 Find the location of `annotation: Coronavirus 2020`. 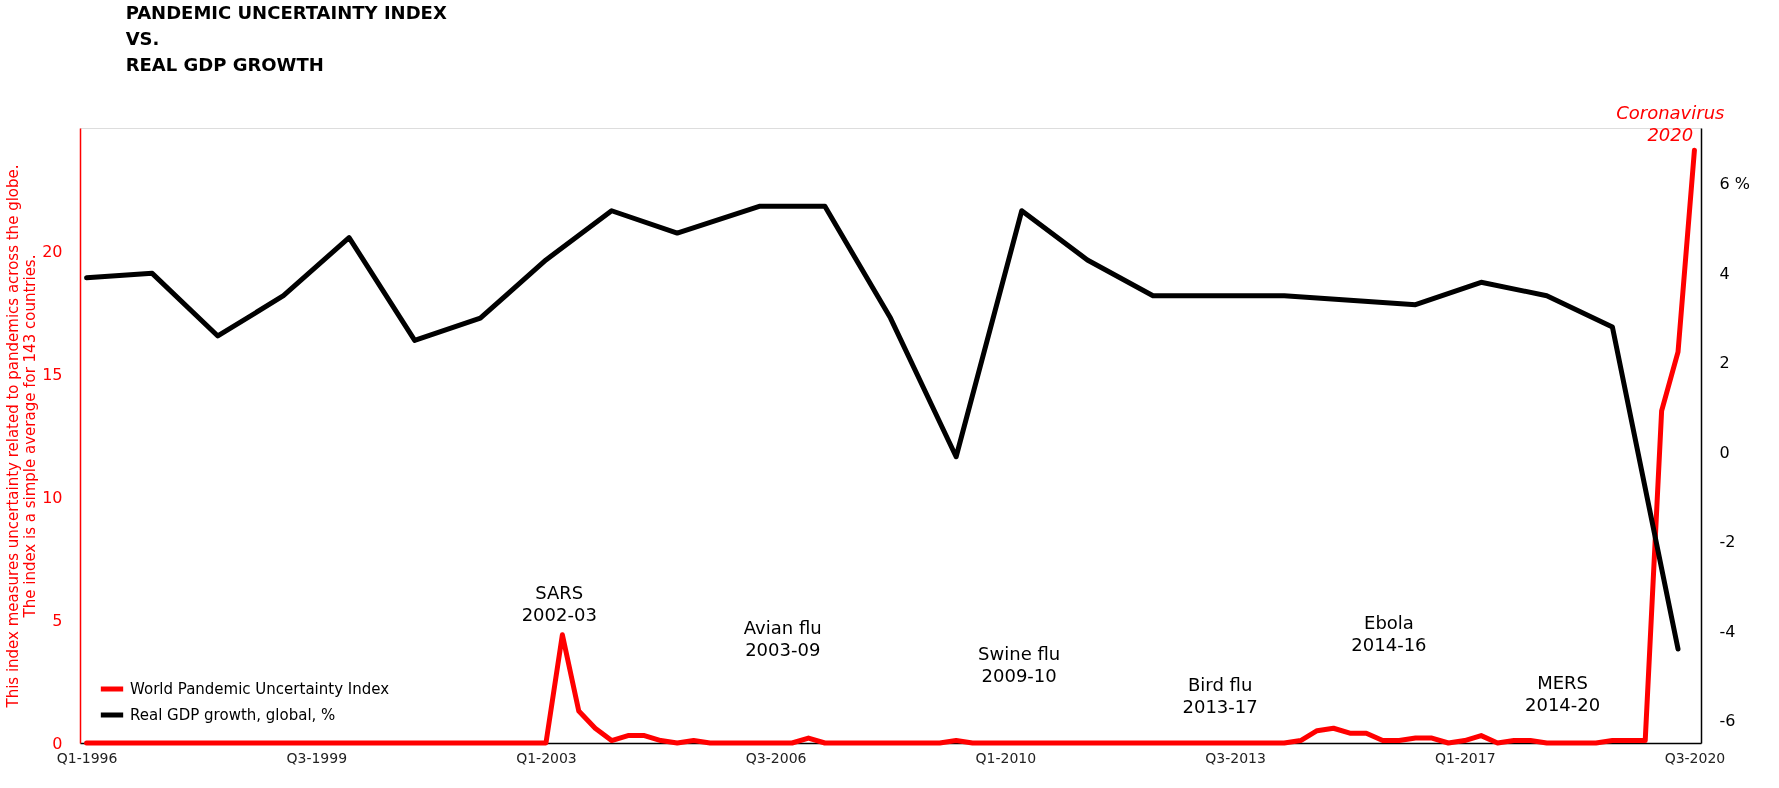

annotation: Coronavirus 2020 is located at coordinates (1670, 123).